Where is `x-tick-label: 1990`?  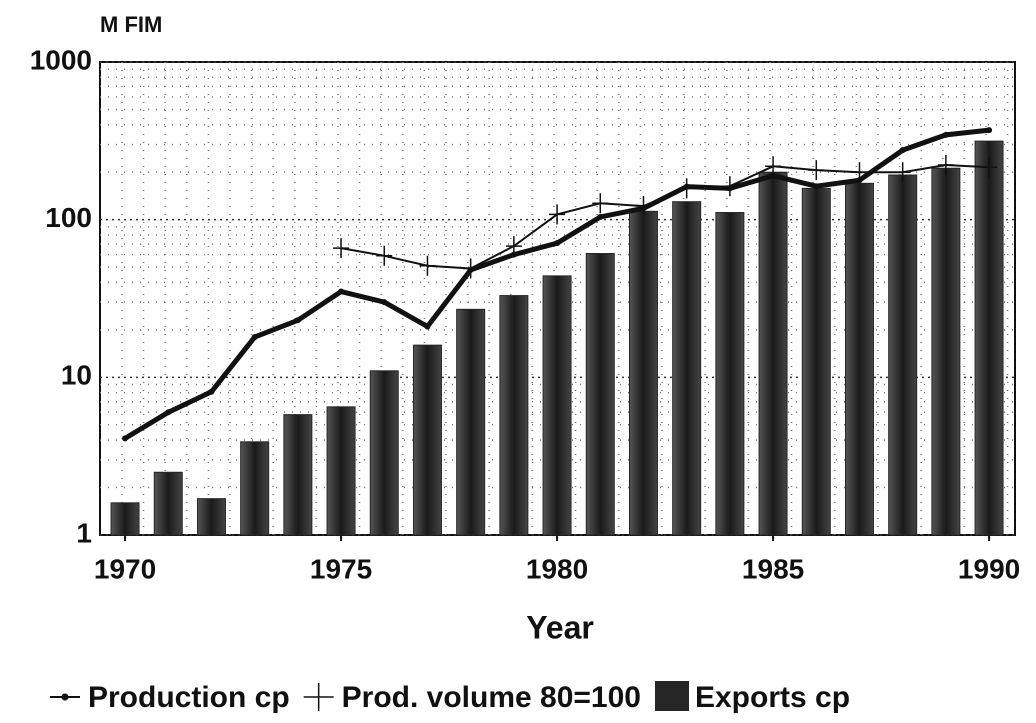
x-tick-label: 1990 is located at coordinates (989, 568).